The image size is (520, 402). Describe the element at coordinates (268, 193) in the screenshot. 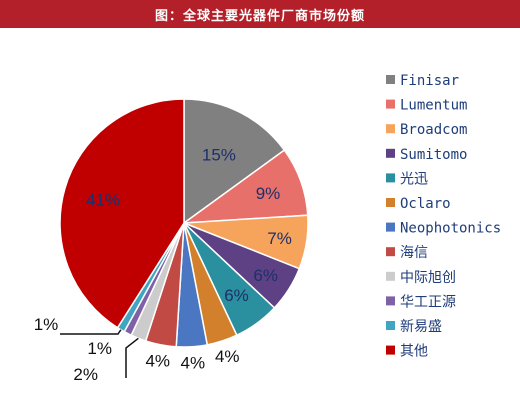

I see `slice-label-1: 9%` at that location.